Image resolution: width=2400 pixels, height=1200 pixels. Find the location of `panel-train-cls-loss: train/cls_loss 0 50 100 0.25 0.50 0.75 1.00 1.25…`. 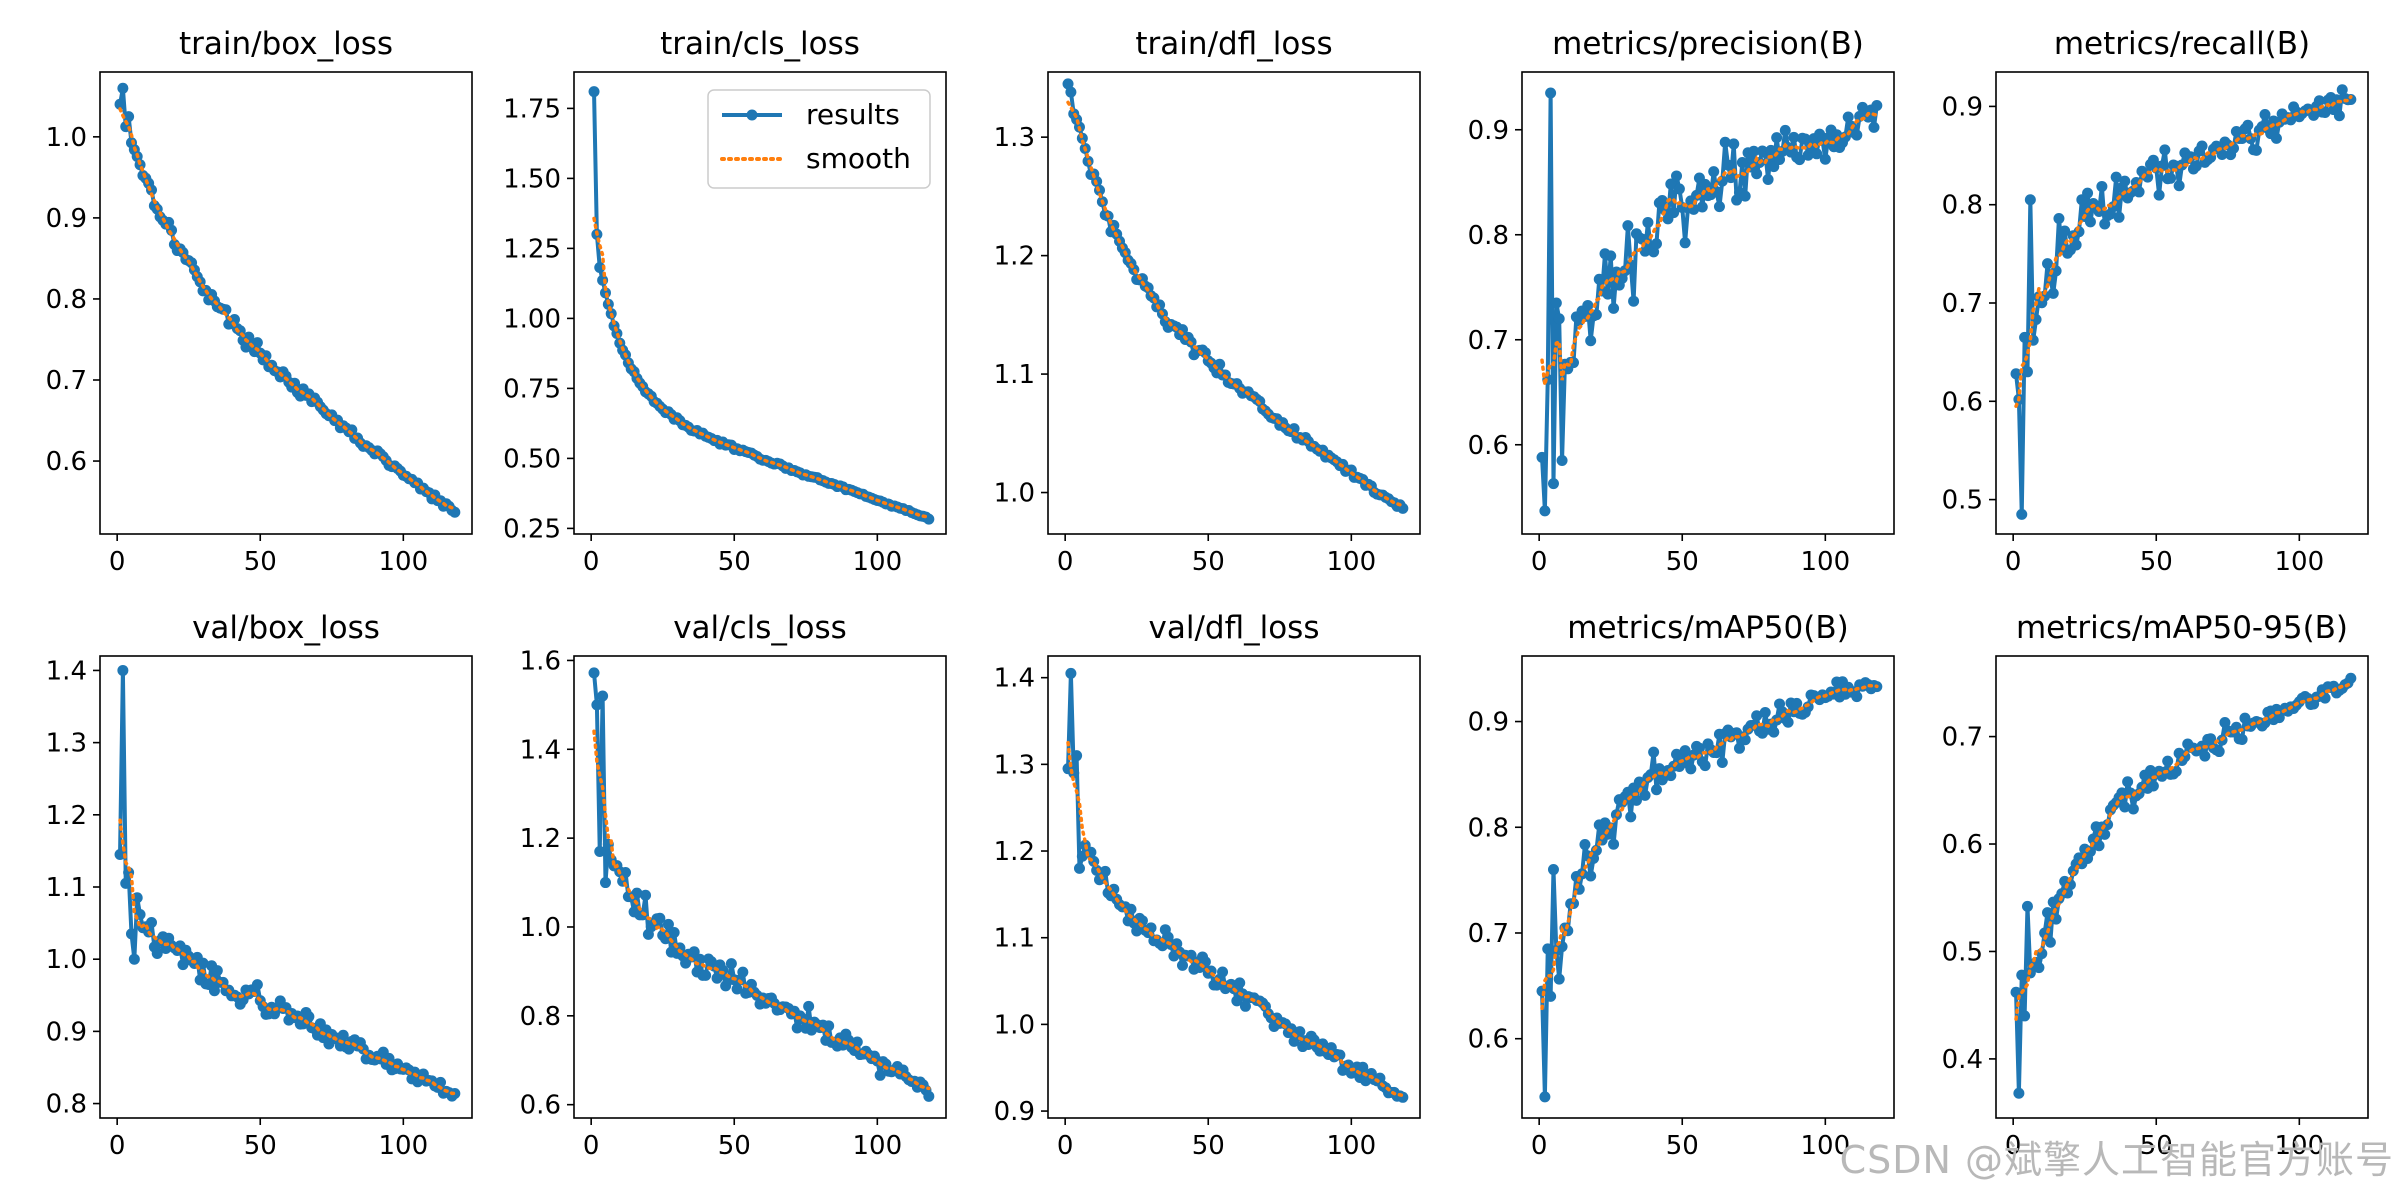

panel-train-cls-loss: train/cls_loss 0 50 100 0.25 0.50 0.75 1.00 1.25… is located at coordinates (725, 301).